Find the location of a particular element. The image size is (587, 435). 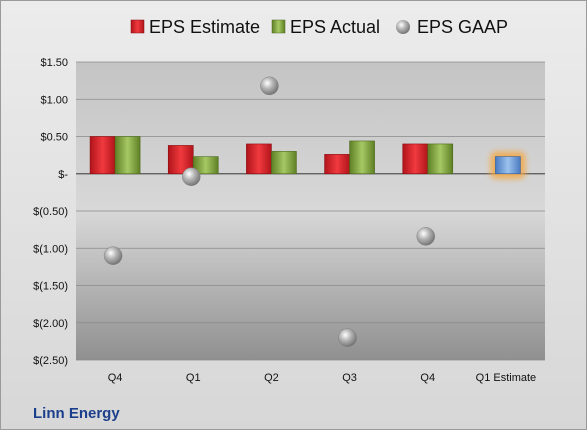

legend-swatch-eps-actual is located at coordinates (278, 26).